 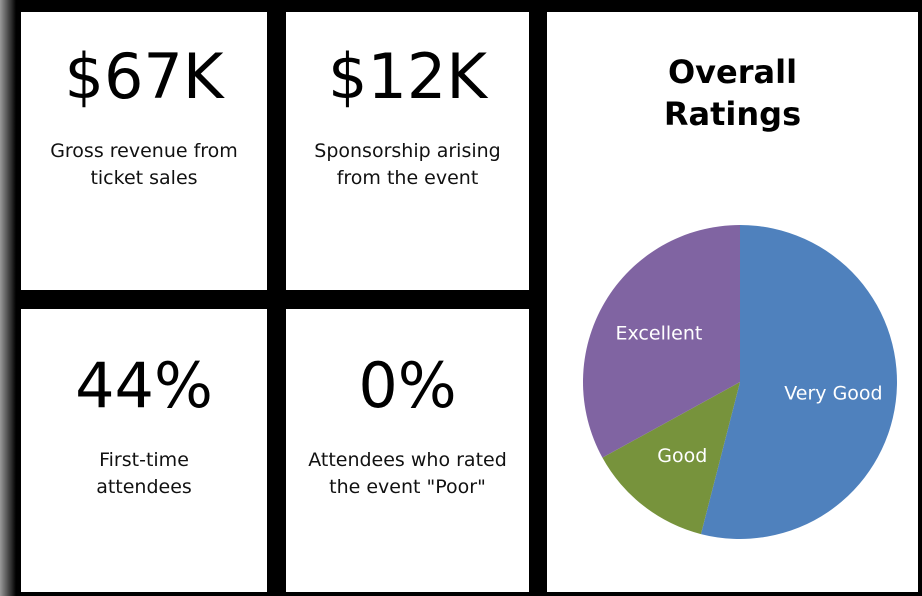 What do you see at coordinates (144, 76) in the screenshot?
I see `kpi-value: $67K` at bounding box center [144, 76].